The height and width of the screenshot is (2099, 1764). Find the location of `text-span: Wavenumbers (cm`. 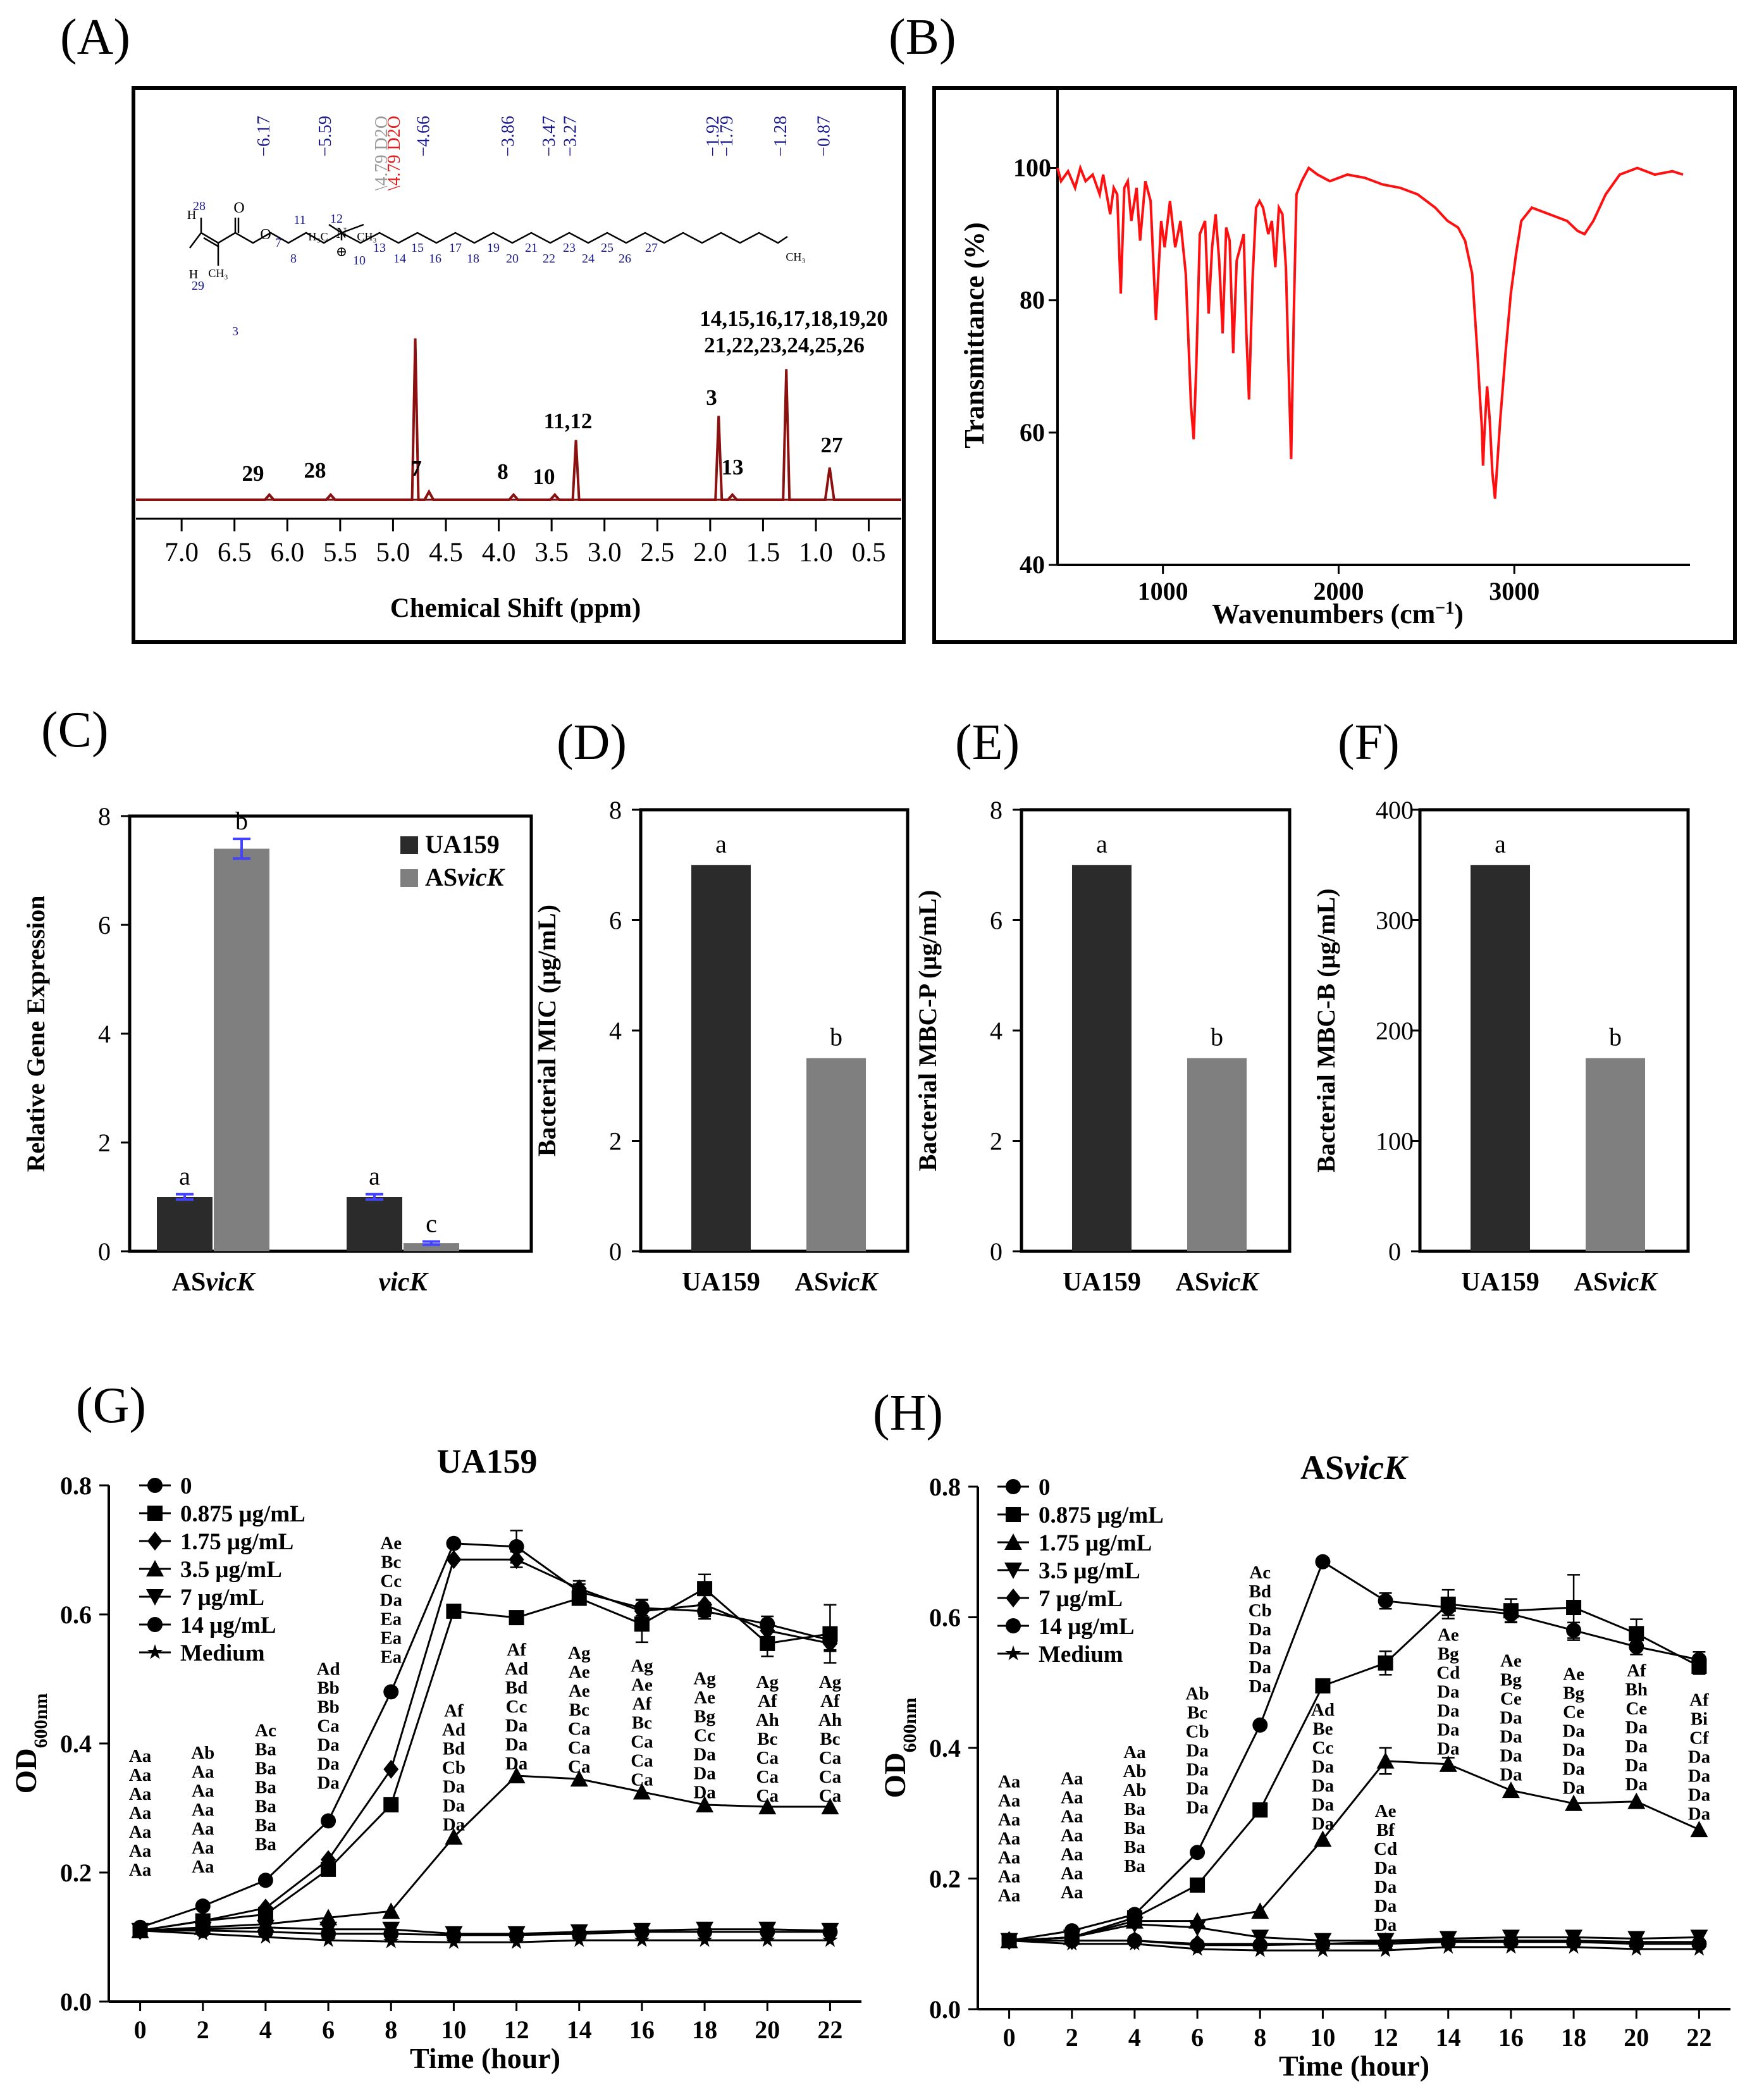

text-span: Wavenumbers (cm is located at coordinates (1324, 613).